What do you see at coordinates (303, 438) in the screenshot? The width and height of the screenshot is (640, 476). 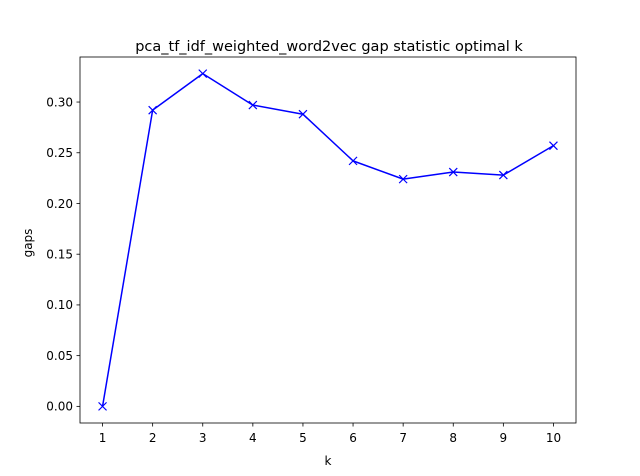 I see `x-tick-label: 5` at bounding box center [303, 438].